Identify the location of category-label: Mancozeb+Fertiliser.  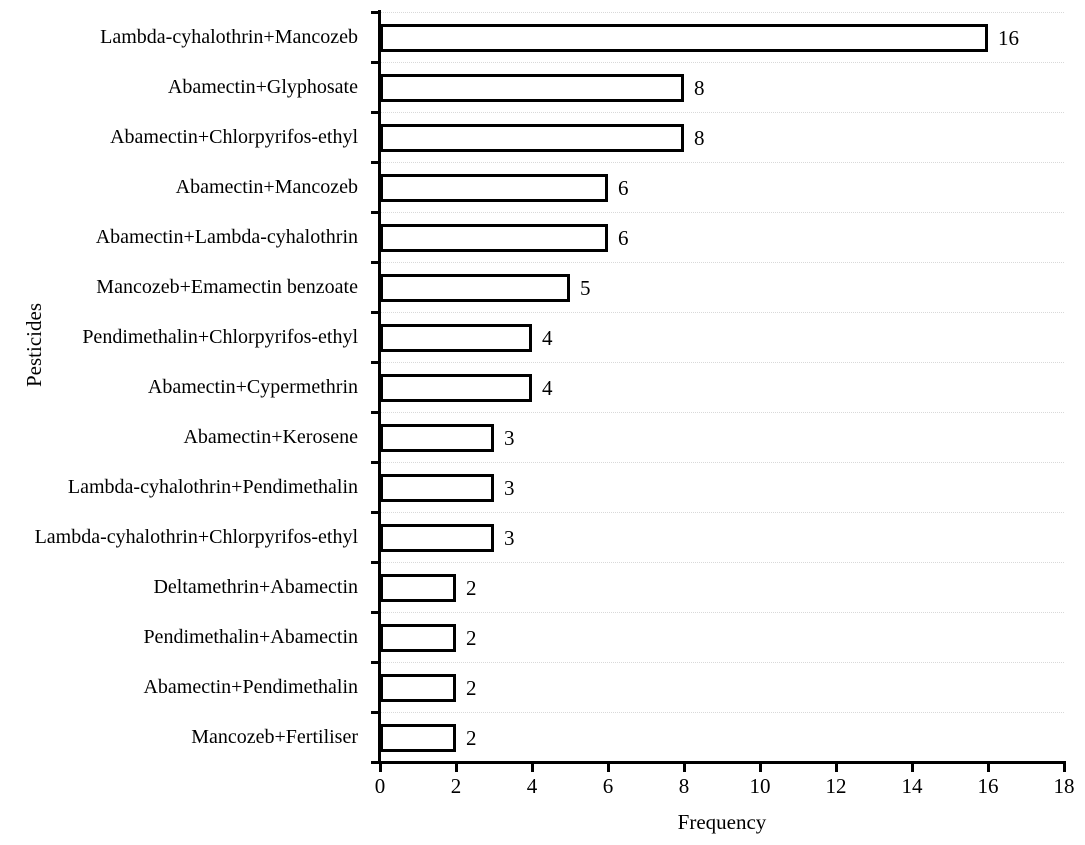
(274, 737).